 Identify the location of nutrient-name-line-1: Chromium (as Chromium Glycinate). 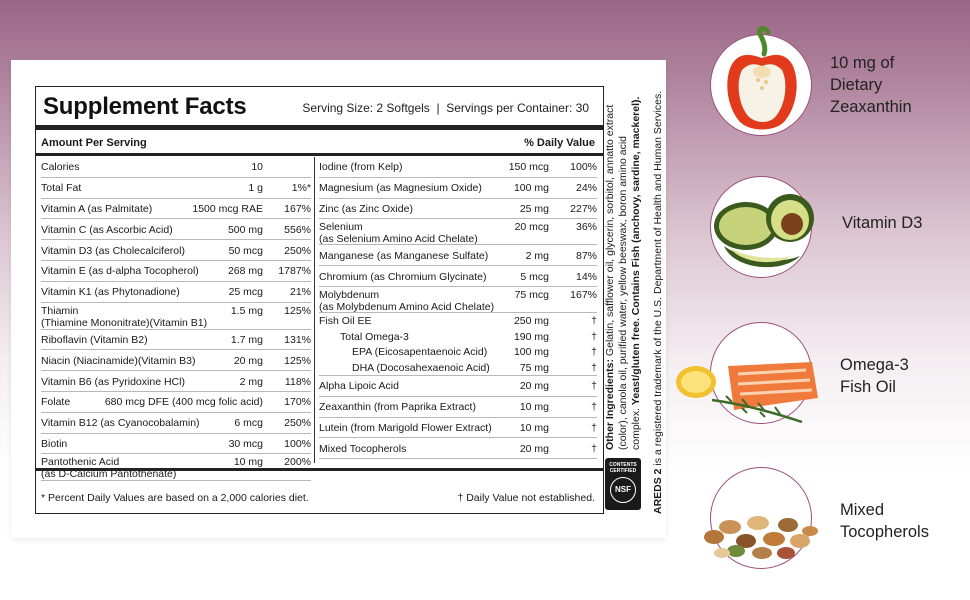
(403, 276).